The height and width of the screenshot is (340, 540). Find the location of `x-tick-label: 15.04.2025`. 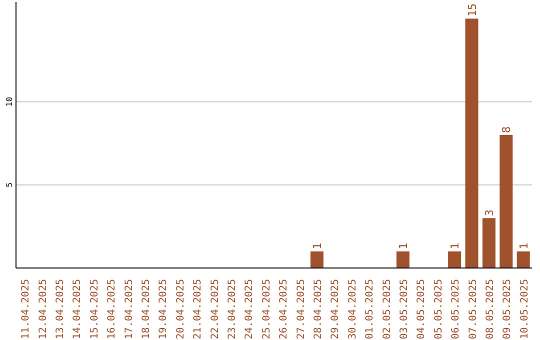

x-tick-label: 15.04.2025 is located at coordinates (94, 309).